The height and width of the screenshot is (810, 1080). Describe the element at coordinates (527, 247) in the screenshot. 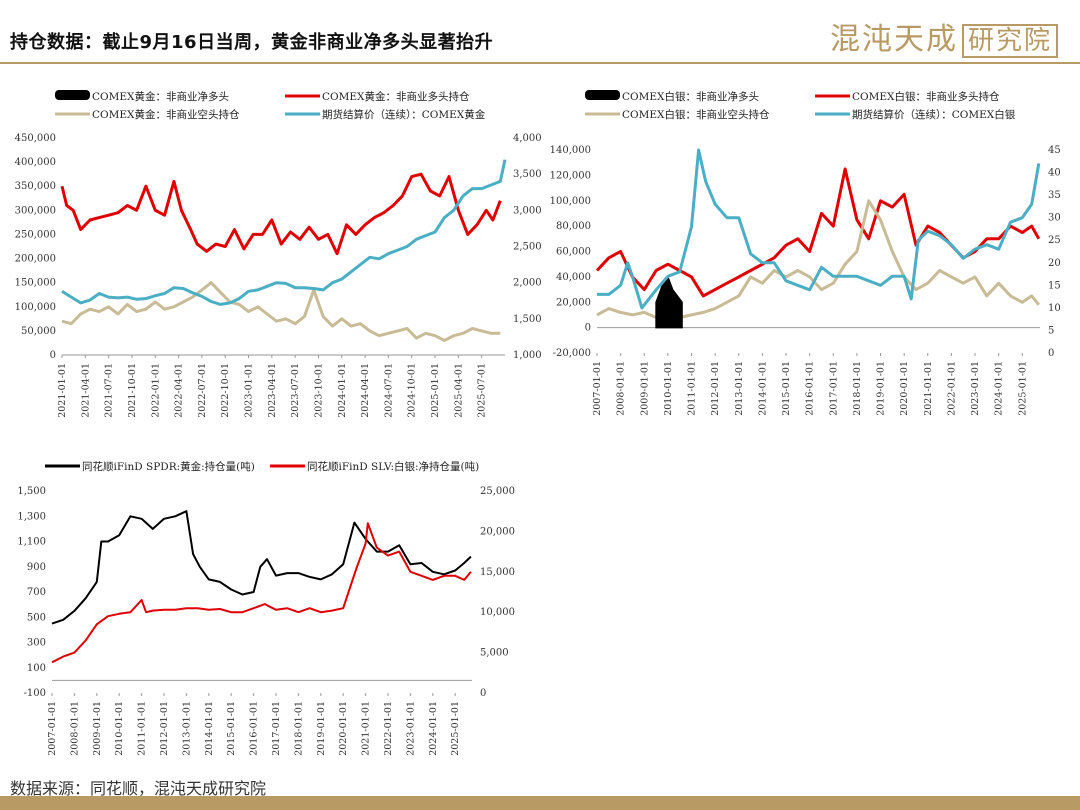

I see `y-right-tick-label: 2,500` at that location.